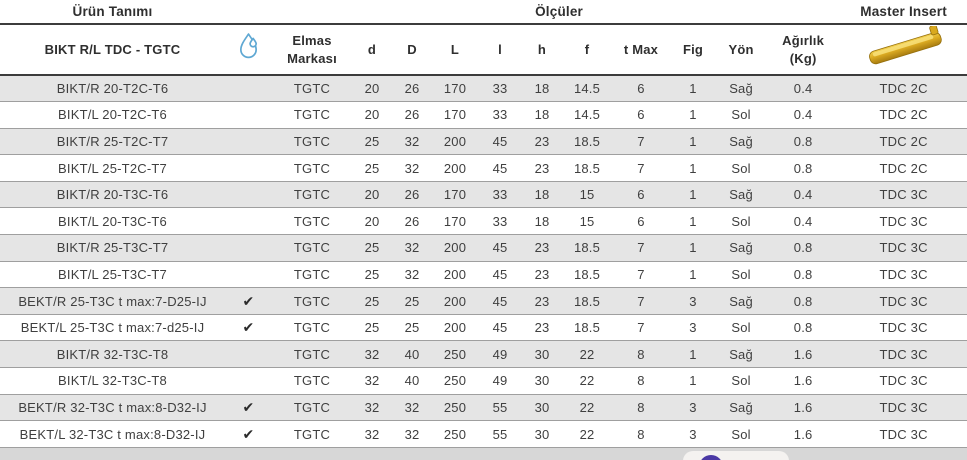 The height and width of the screenshot is (460, 967). What do you see at coordinates (500, 195) in the screenshot?
I see `l-cell: 33` at bounding box center [500, 195].